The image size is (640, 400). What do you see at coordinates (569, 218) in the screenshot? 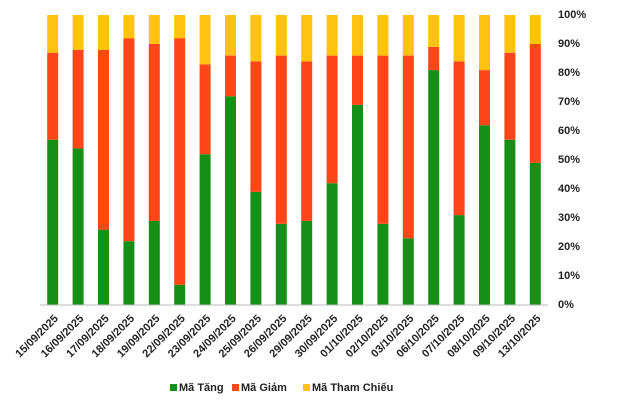
I see `y-tick-label: 30%` at bounding box center [569, 218].